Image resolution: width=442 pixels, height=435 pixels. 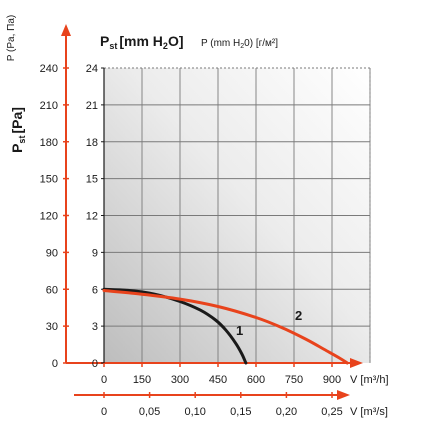 I want to click on y-tick-label-pa: 240, so click(x=49, y=69).